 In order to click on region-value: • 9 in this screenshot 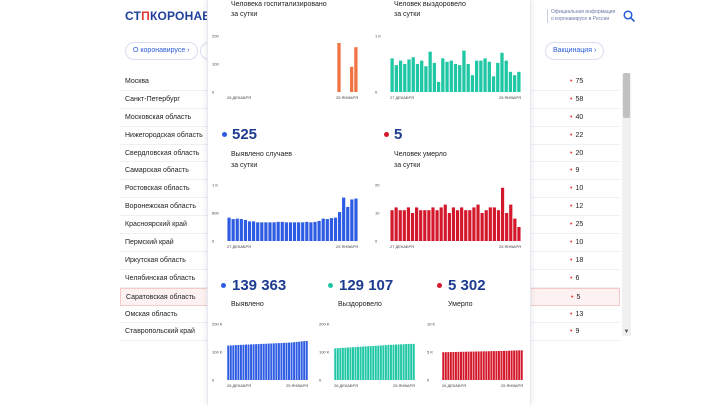, I will do `click(574, 171)`.